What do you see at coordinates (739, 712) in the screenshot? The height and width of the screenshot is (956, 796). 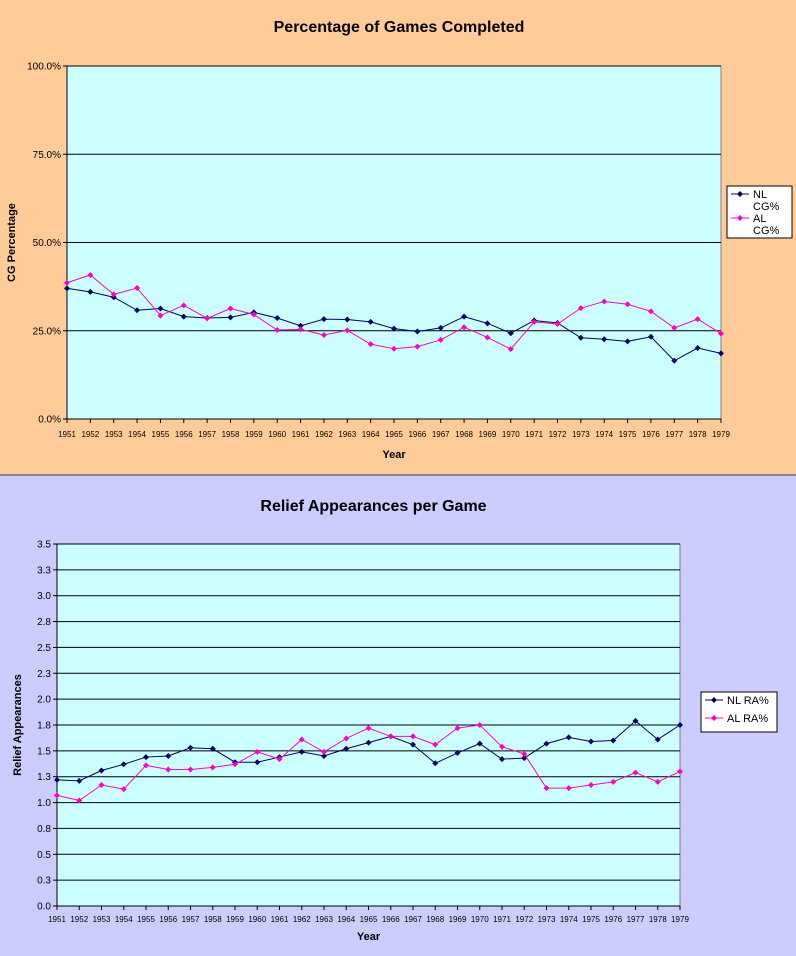 I see `ra-legend` at bounding box center [739, 712].